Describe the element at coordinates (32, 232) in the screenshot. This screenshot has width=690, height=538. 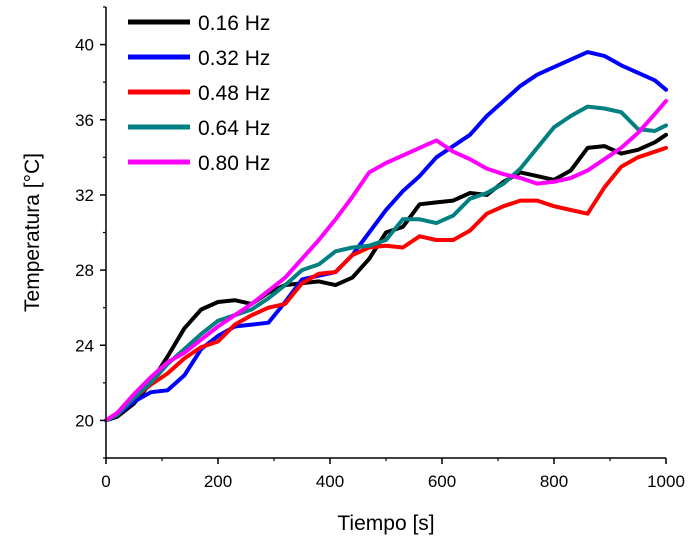
I see `y-axis-title: Temperatura [°C]` at that location.